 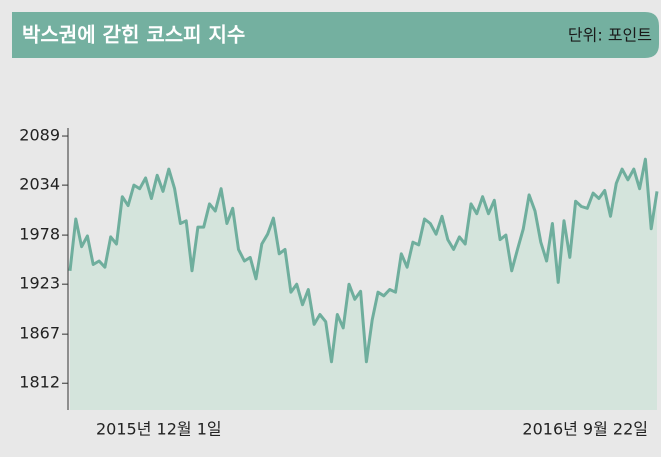 What do you see at coordinates (585, 429) in the screenshot?
I see `x-tick-label: 2016년 9월 22일` at bounding box center [585, 429].